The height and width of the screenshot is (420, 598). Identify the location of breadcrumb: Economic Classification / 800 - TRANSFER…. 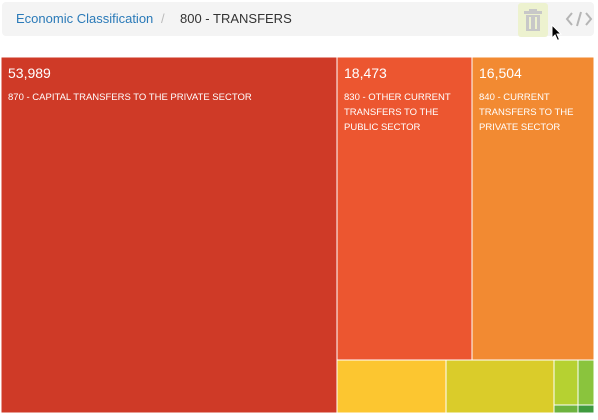
(298, 19).